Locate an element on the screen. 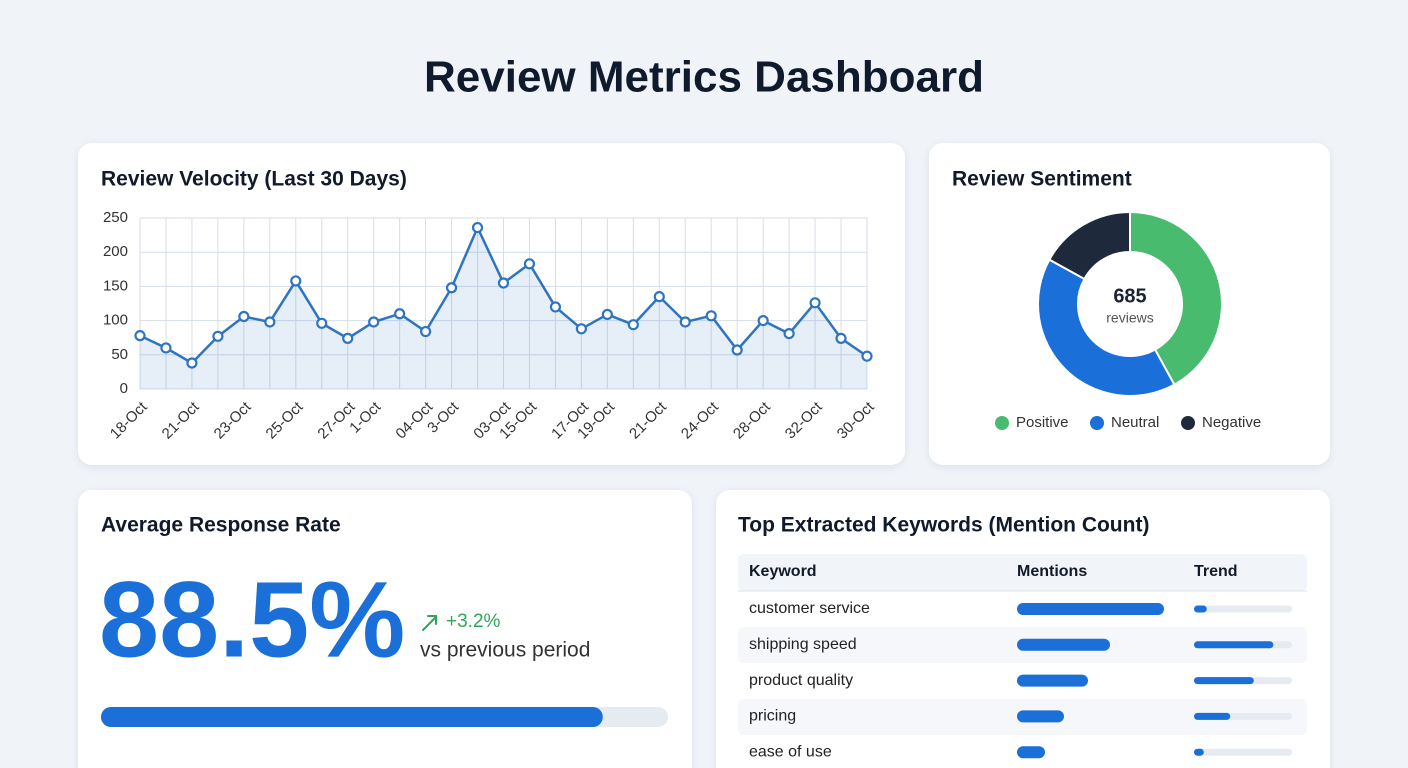  donut-total: 685 is located at coordinates (1129, 296).